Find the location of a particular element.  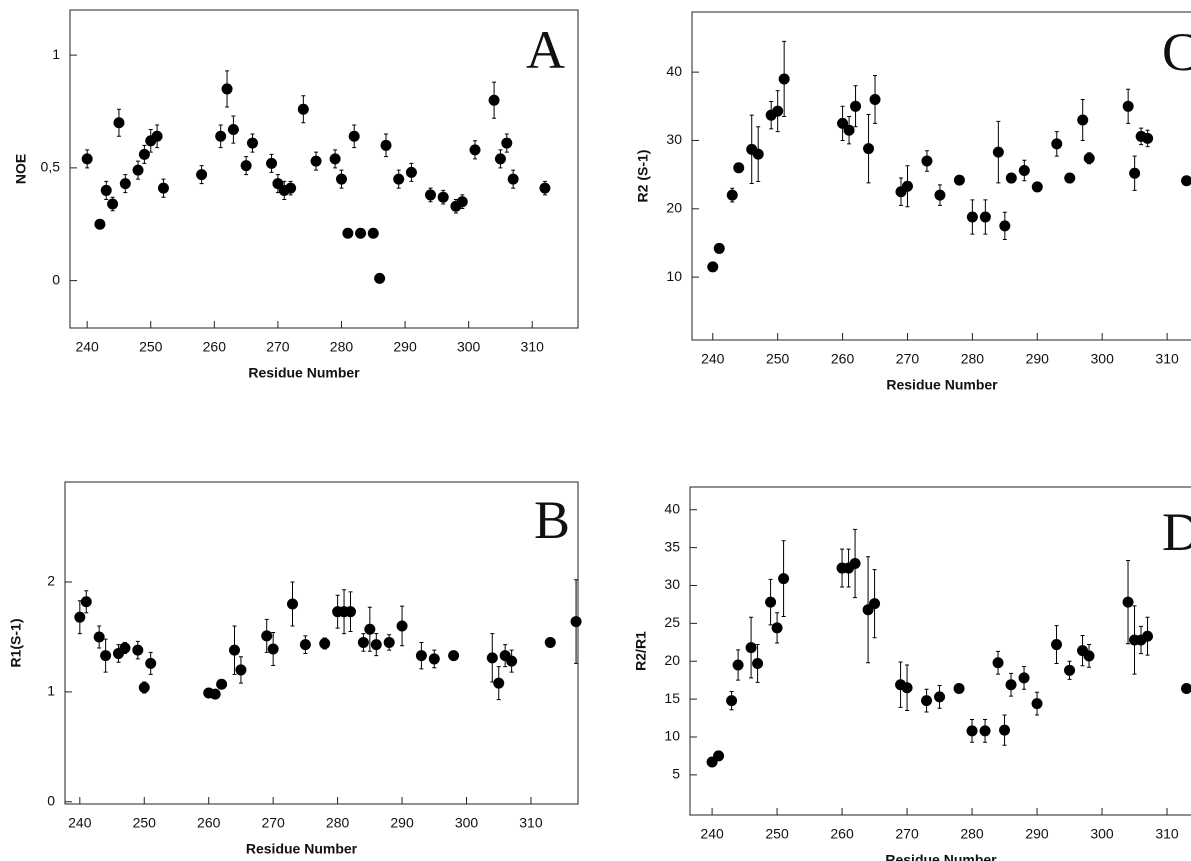

y-tick-label: 25 is located at coordinates (672, 622).